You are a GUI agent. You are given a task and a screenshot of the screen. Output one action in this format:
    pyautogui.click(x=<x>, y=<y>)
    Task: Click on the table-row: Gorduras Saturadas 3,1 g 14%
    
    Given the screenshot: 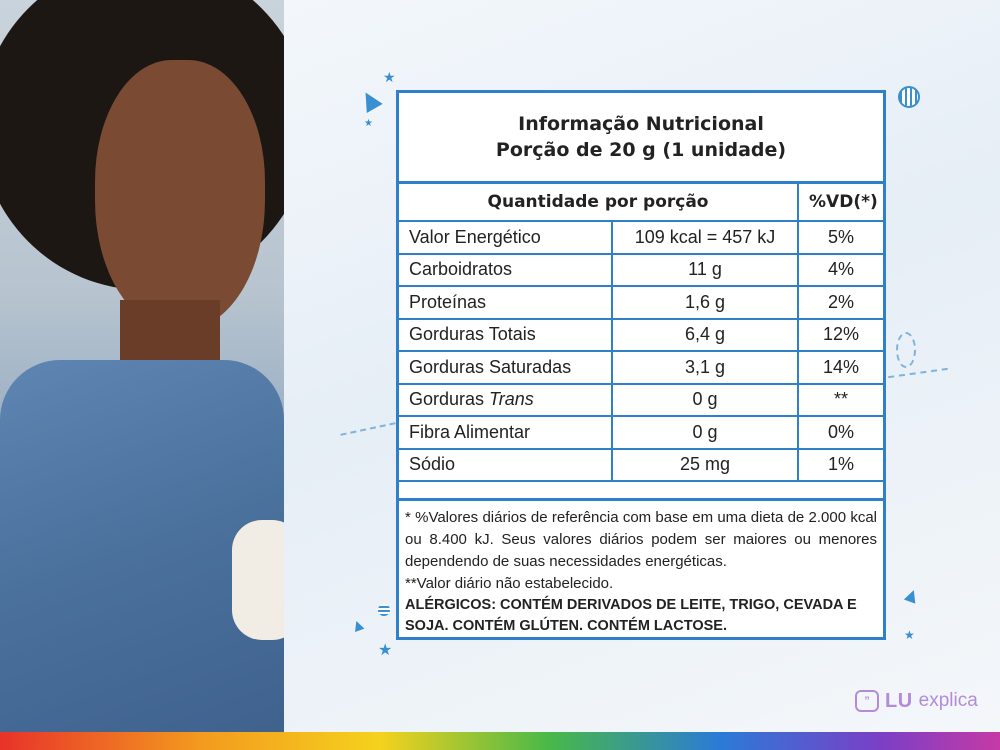 What is the action you would take?
    pyautogui.click(x=641, y=367)
    